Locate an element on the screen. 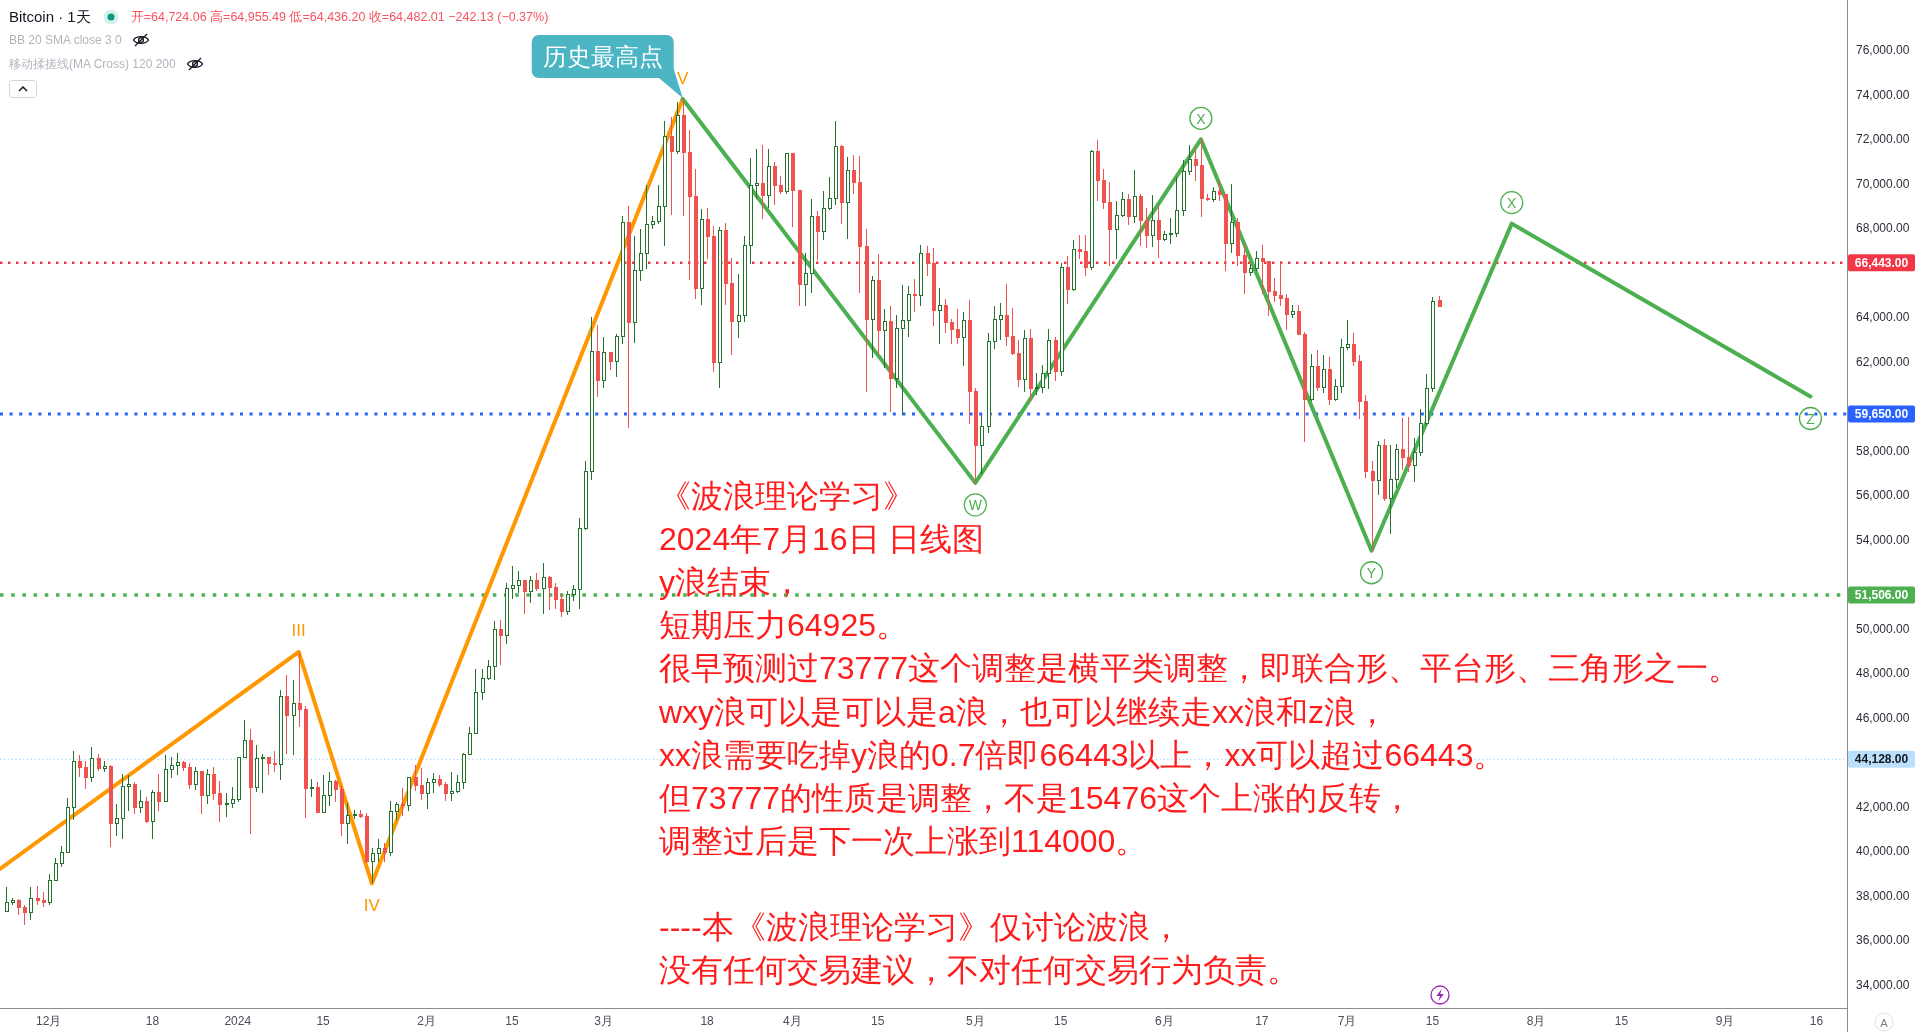 The width and height of the screenshot is (1920, 1032). y-tick-label: 54,000.00 is located at coordinates (1883, 539).